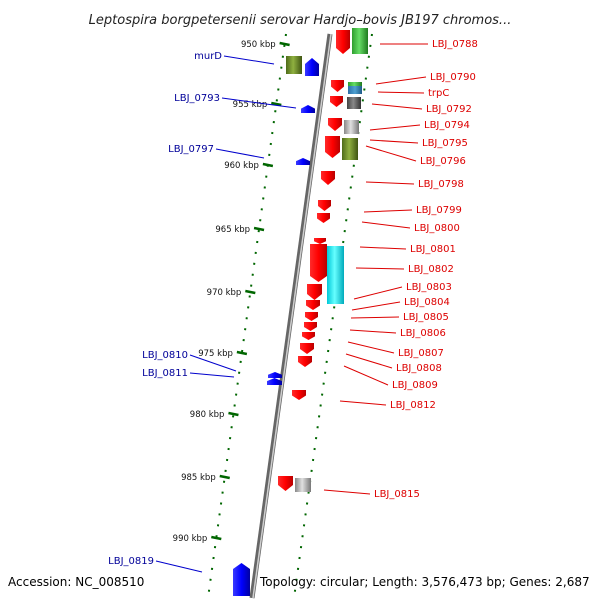 The width and height of the screenshot is (600, 600). I want to click on gene-label-right: LBJ_0792, so click(449, 109).